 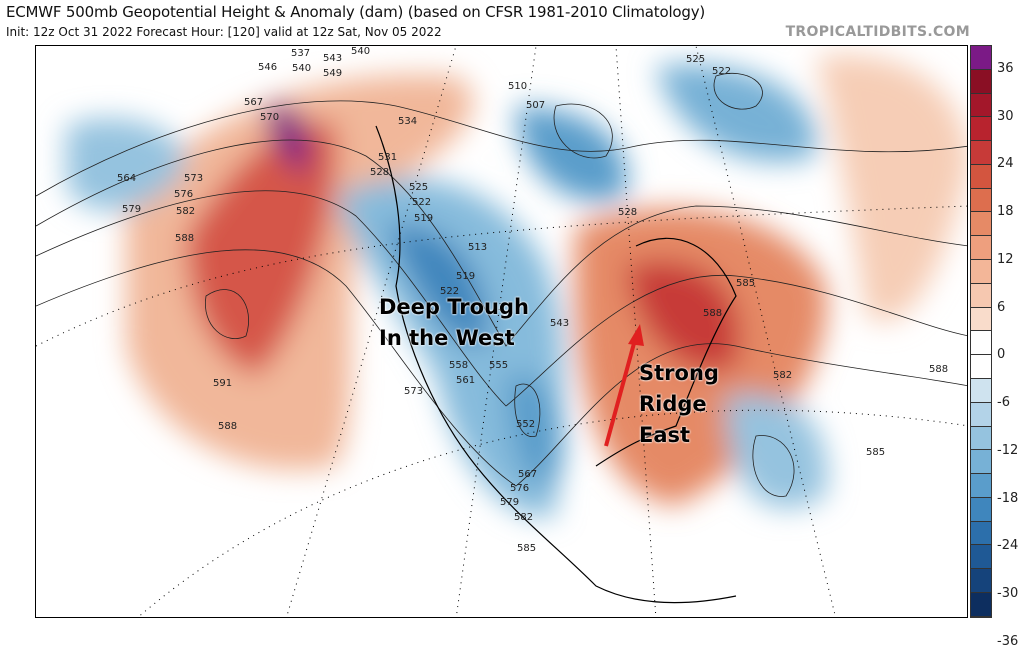 What do you see at coordinates (447, 338) in the screenshot?
I see `annotation-line: In the West` at bounding box center [447, 338].